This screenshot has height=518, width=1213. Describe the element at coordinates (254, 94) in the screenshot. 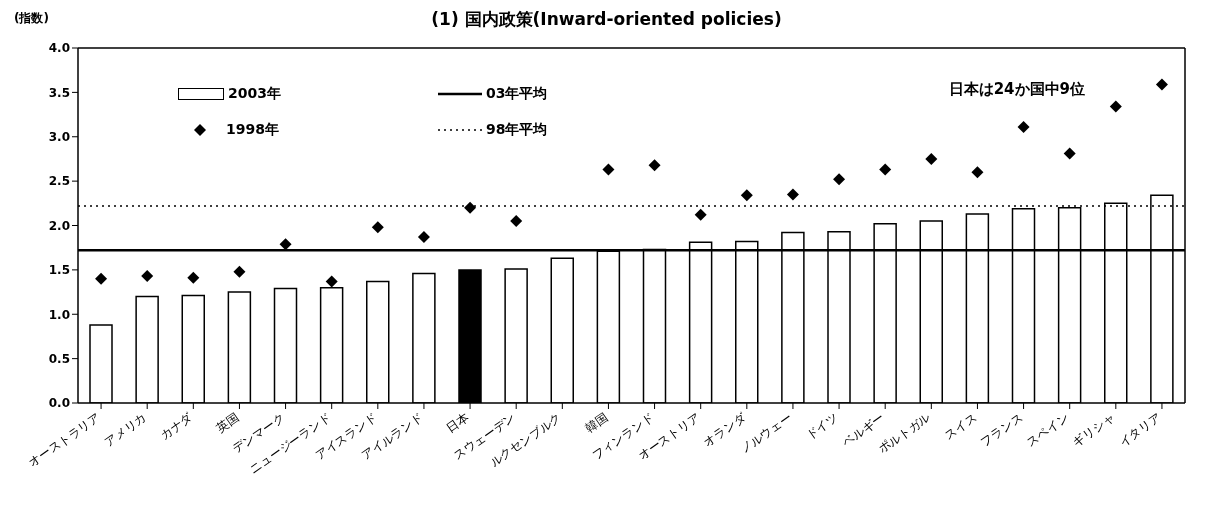

I see `legend-label: 2003年` at that location.